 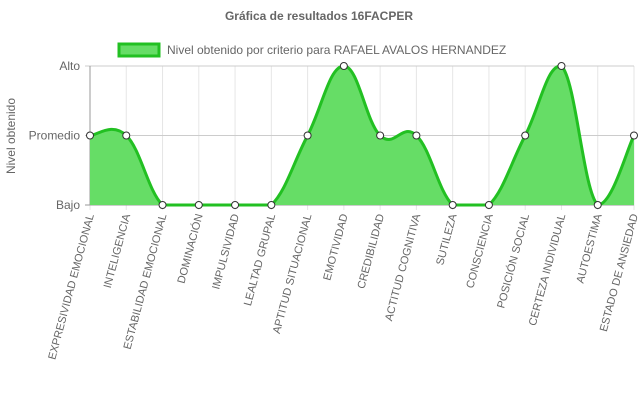 What do you see at coordinates (69, 66) in the screenshot?
I see `y-tick-label: Alto` at bounding box center [69, 66].